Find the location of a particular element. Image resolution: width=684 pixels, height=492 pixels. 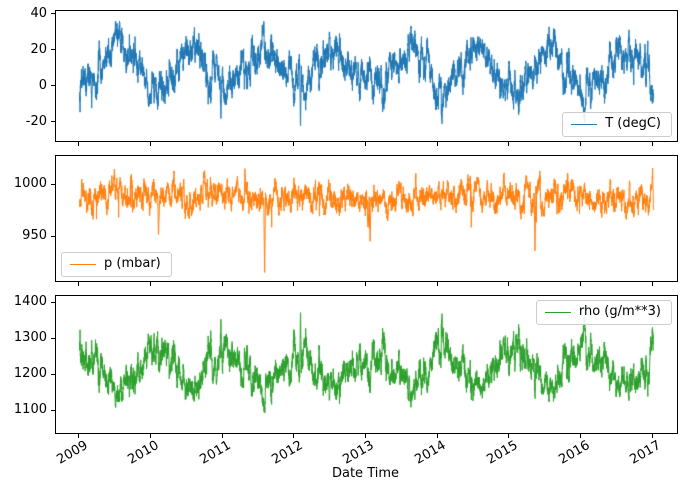

x-tick-label: 2011 is located at coordinates (215, 453).